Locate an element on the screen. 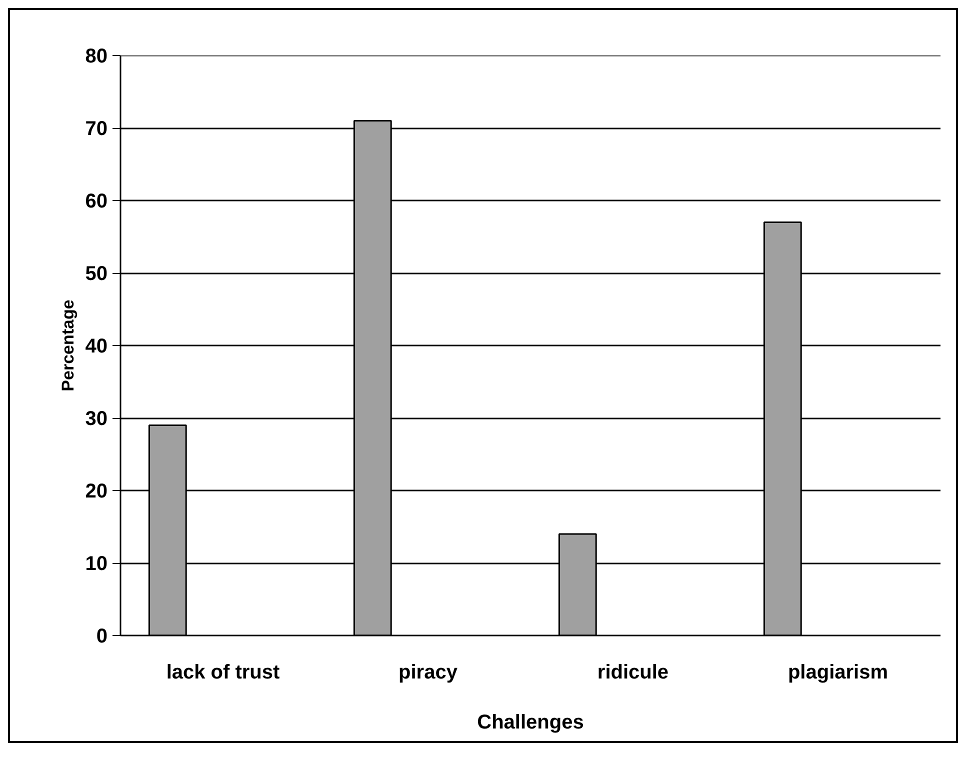 This screenshot has width=976, height=760. x-axis-title: Challenges is located at coordinates (530, 723).